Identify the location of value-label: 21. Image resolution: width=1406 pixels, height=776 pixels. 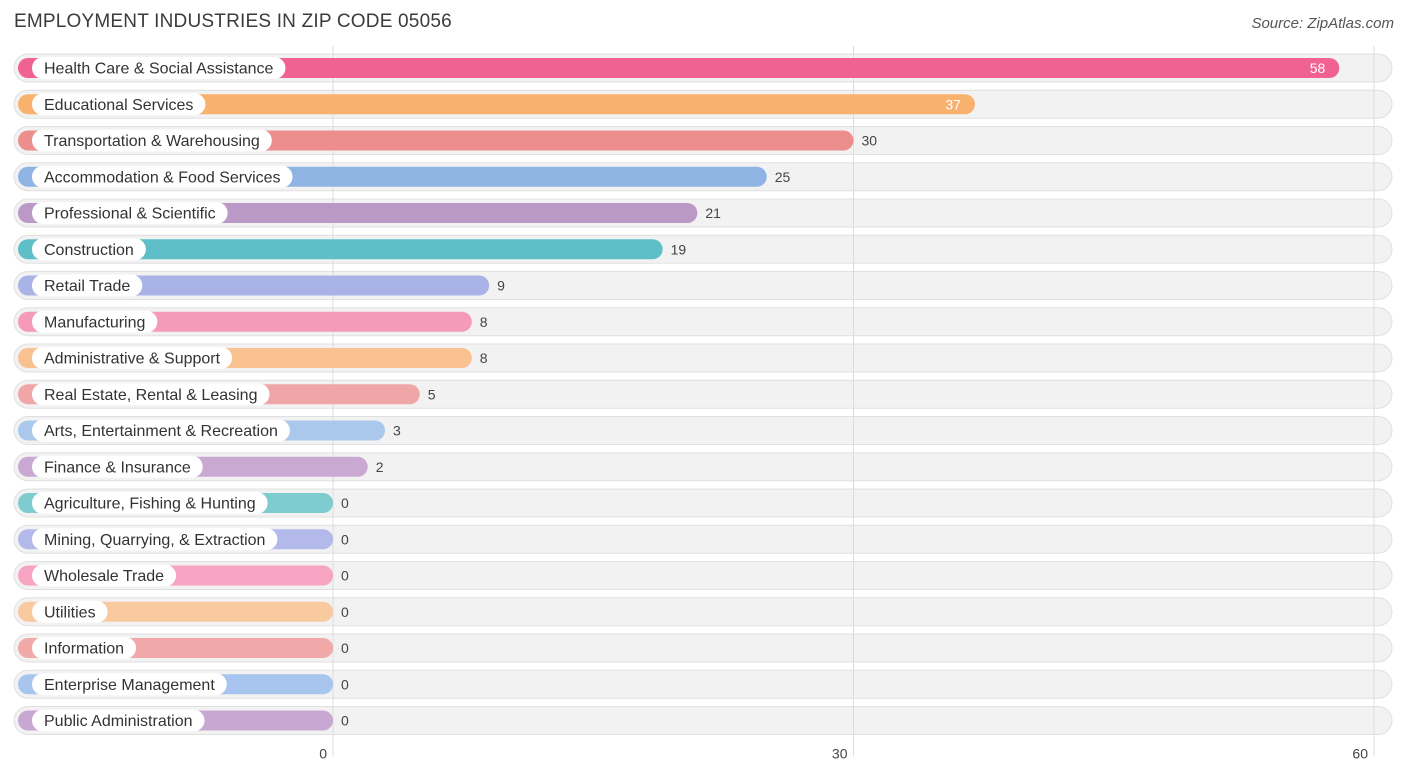
(713, 213).